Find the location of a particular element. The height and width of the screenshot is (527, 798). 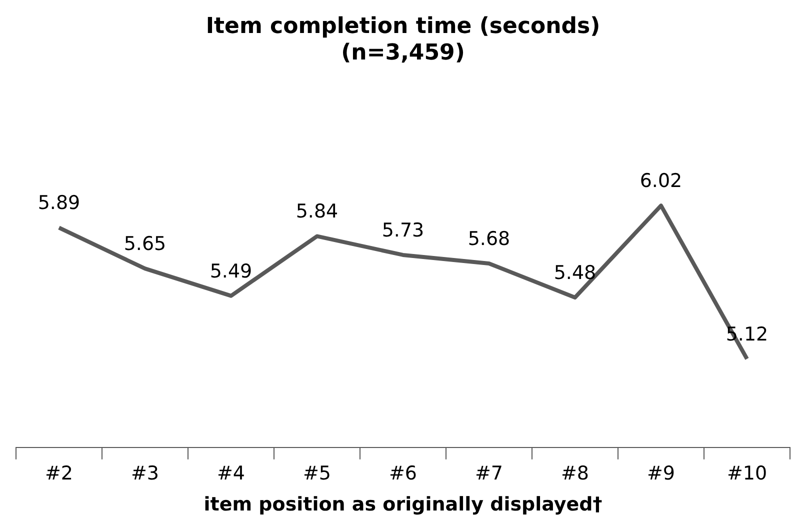

data-label: 6.02 is located at coordinates (661, 181).